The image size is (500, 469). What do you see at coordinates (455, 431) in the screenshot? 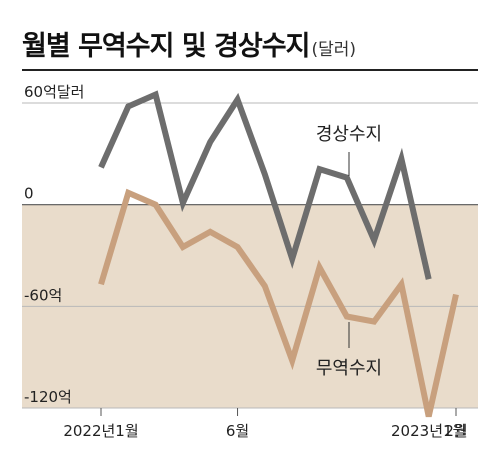
I see `x-tick-label: 2월` at bounding box center [455, 431].